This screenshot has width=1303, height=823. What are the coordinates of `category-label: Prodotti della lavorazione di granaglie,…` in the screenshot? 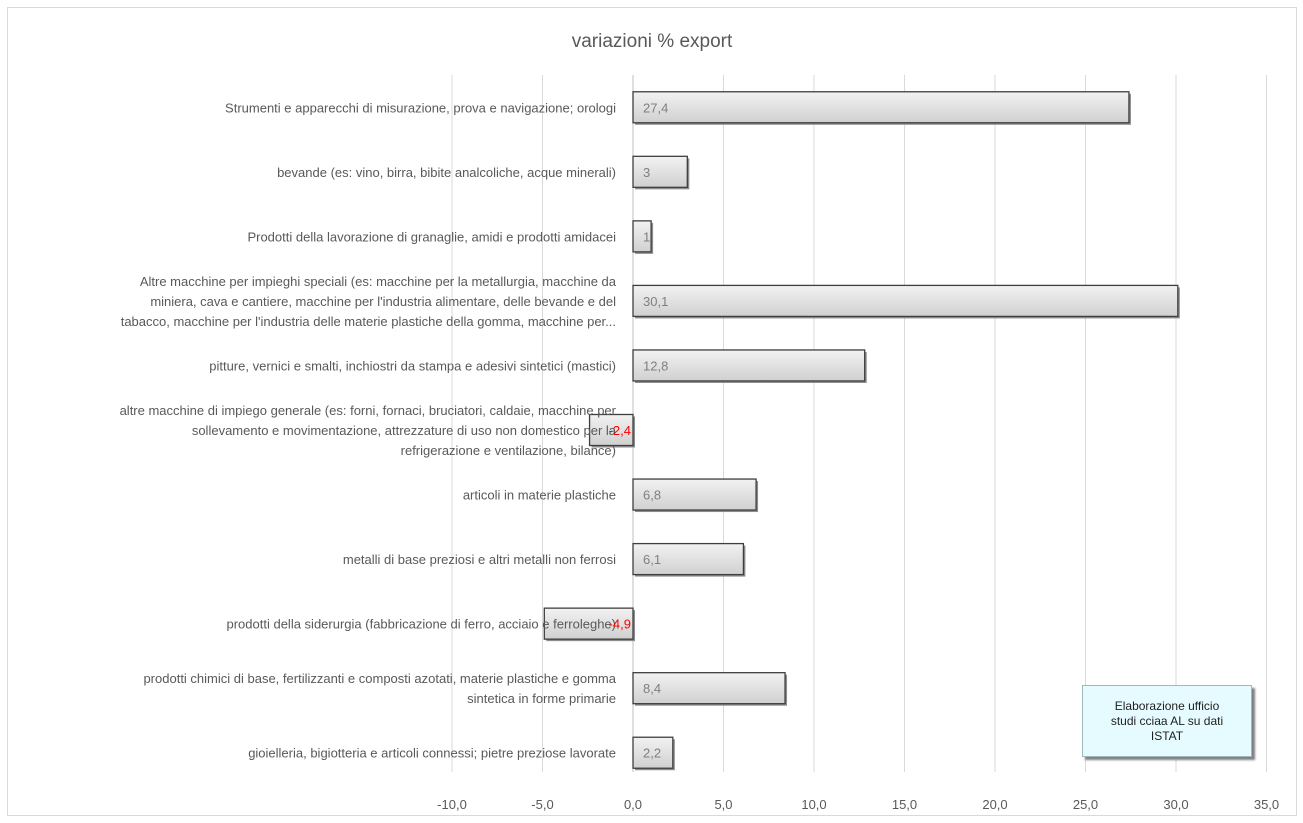 It's located at (431, 236).